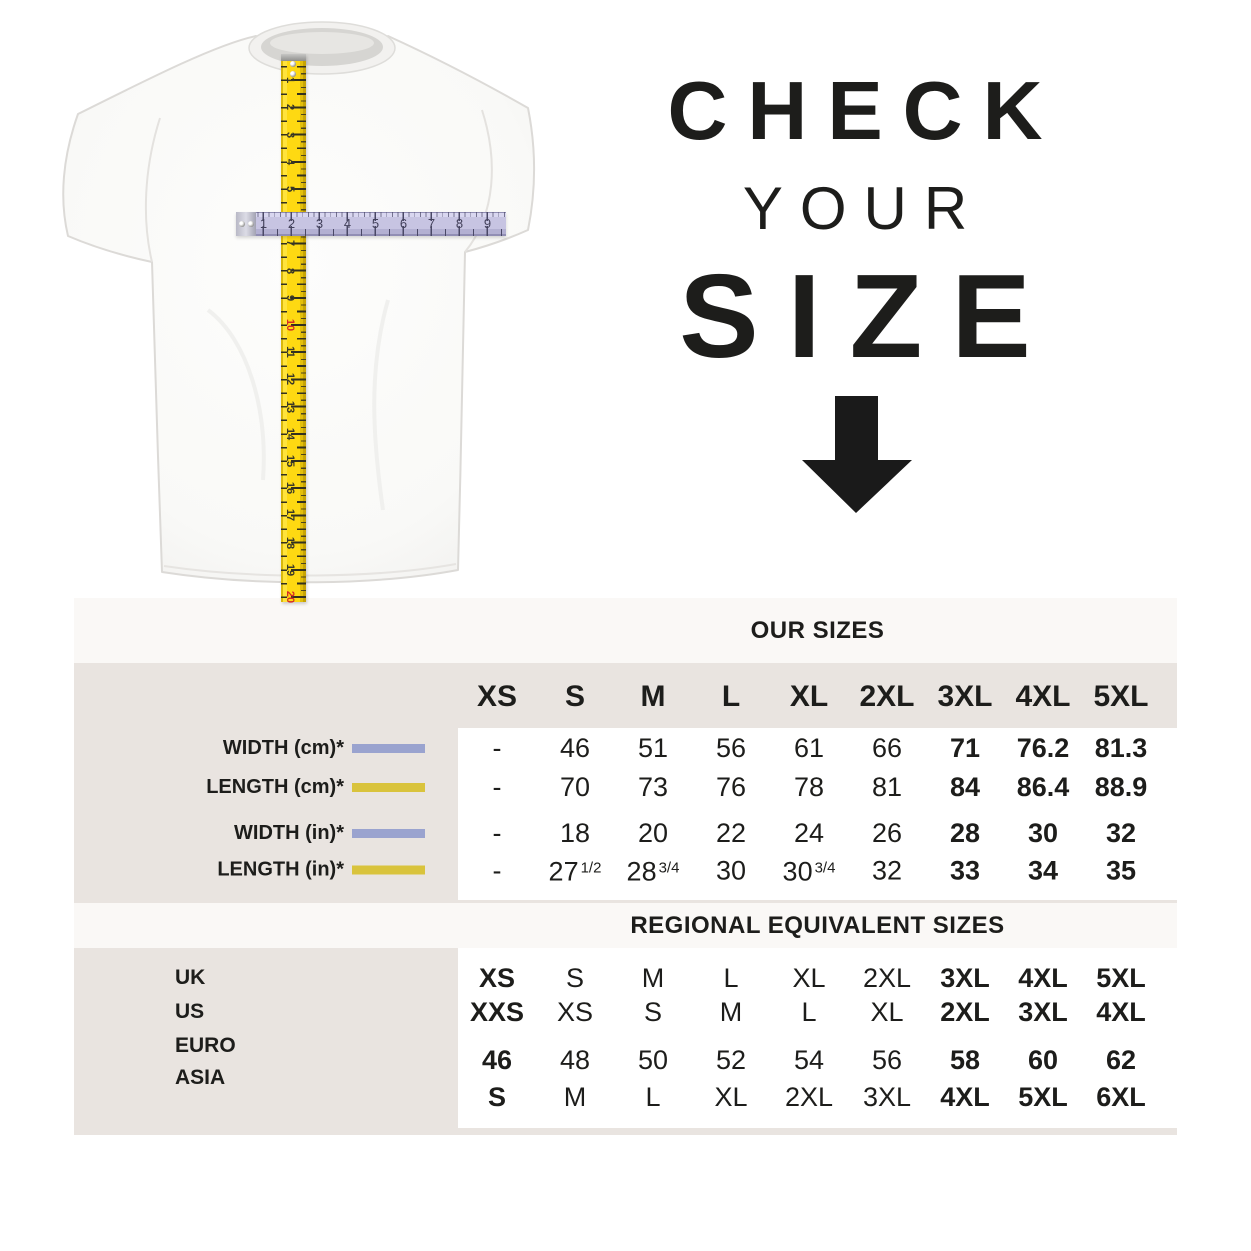 This screenshot has height=1251, width=1251. Describe the element at coordinates (290, 569) in the screenshot. I see `tape-number: 19` at that location.